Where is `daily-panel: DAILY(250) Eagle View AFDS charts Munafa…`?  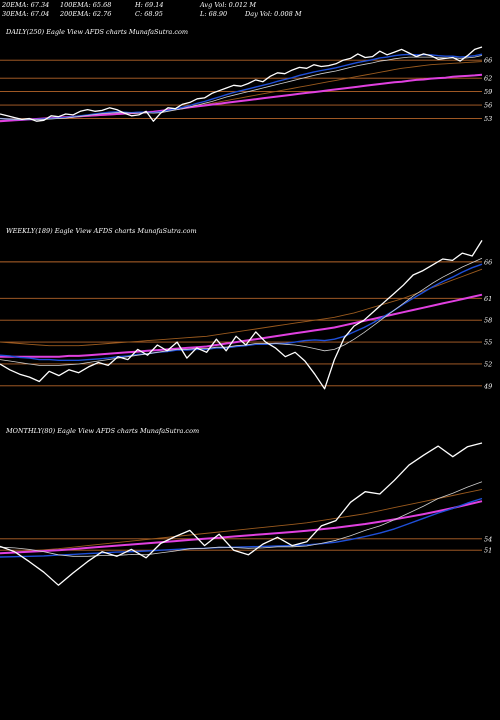
daily-panel: DAILY(250) Eagle View AFDS charts Munafa… is located at coordinates (246, 75).